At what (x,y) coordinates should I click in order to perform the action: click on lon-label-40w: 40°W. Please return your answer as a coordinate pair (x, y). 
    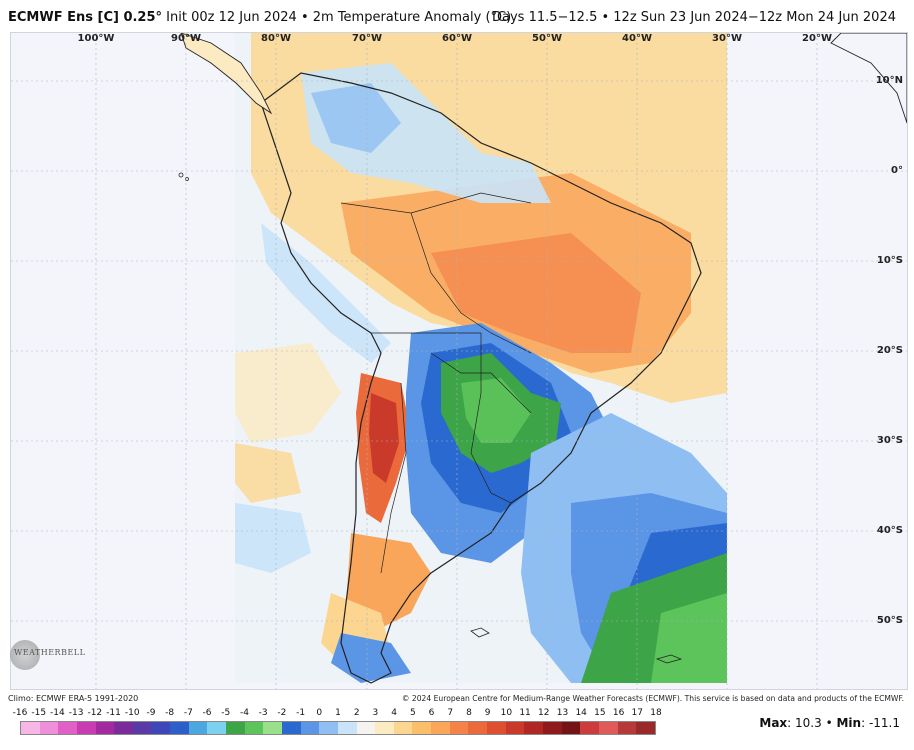
    Looking at the image, I should click on (637, 38).